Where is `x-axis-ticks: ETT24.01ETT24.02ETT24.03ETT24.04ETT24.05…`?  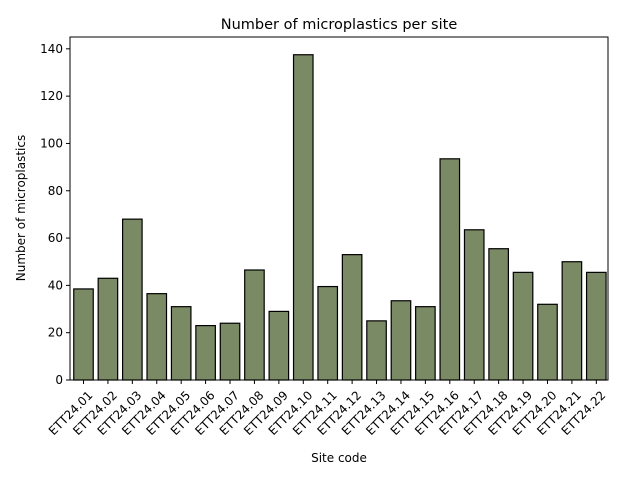 x-axis-ticks: ETT24.01ETT24.02ETT24.03ETT24.04ETT24.05… is located at coordinates (327, 409).